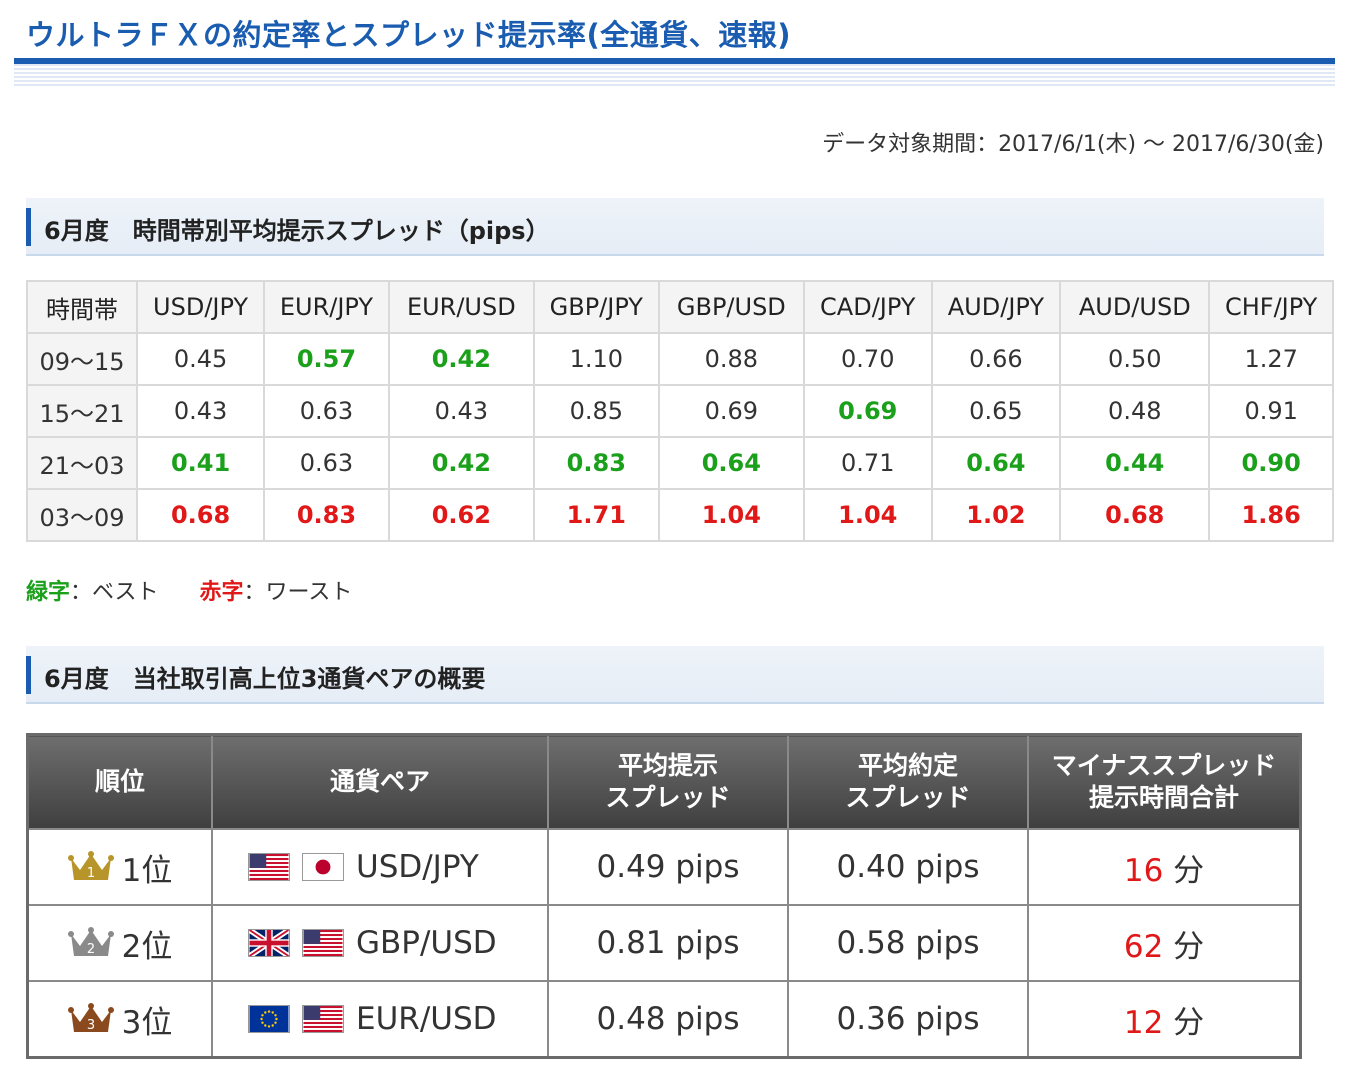  Describe the element at coordinates (326, 359) in the screenshot. I see `cell-best: 0.57` at that location.